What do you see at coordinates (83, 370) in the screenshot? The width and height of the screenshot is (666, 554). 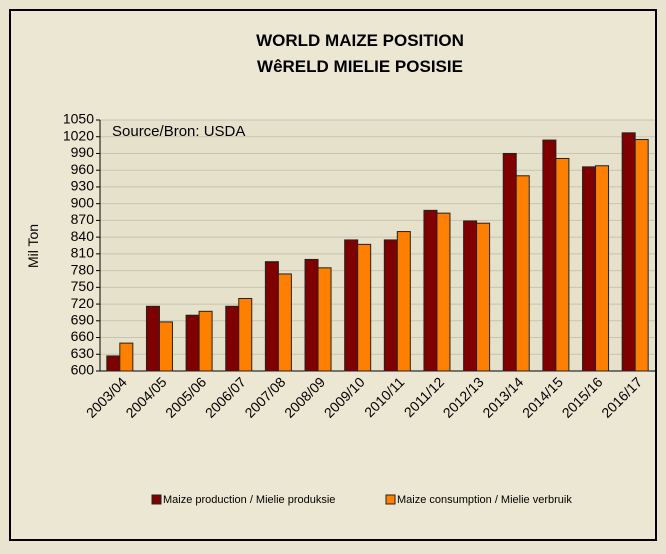 I see `y-tick-label: 600` at bounding box center [83, 370].